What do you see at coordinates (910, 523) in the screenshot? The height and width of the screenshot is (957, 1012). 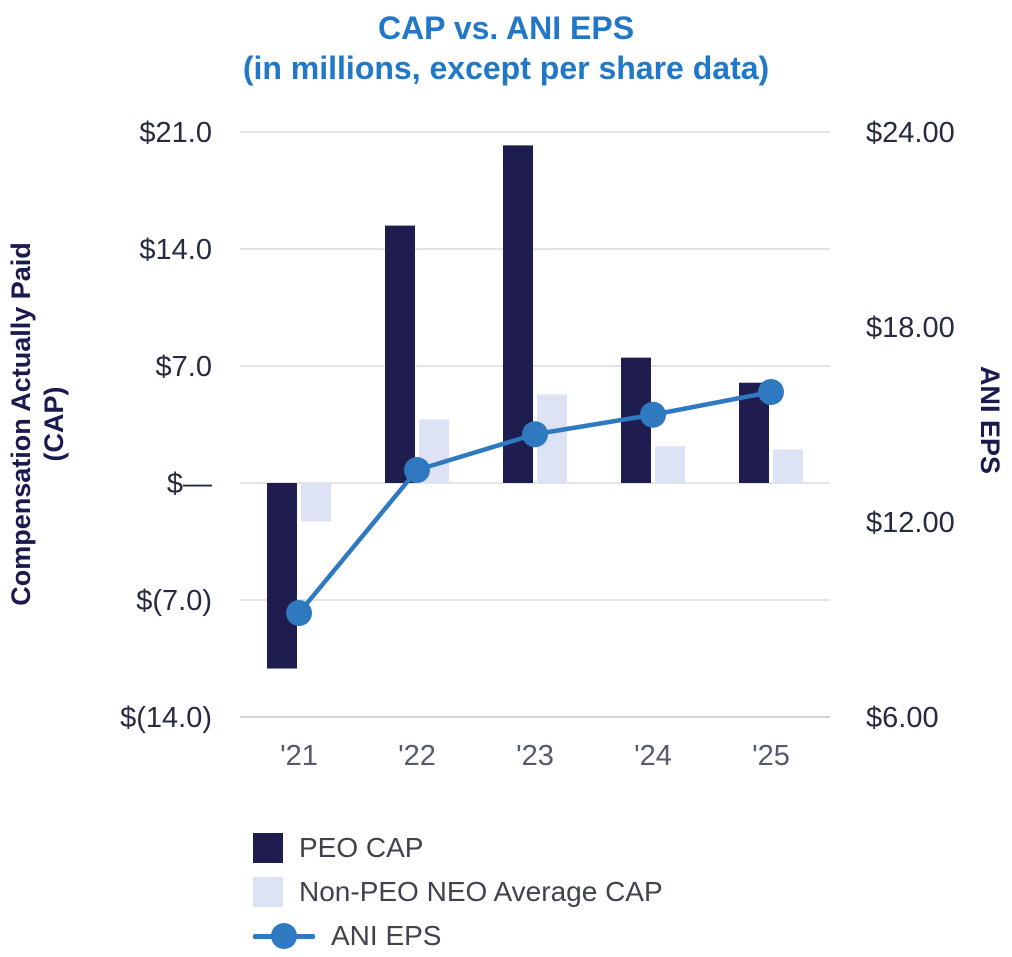 I see `right-axis-tick-label: $12.00` at bounding box center [910, 523].